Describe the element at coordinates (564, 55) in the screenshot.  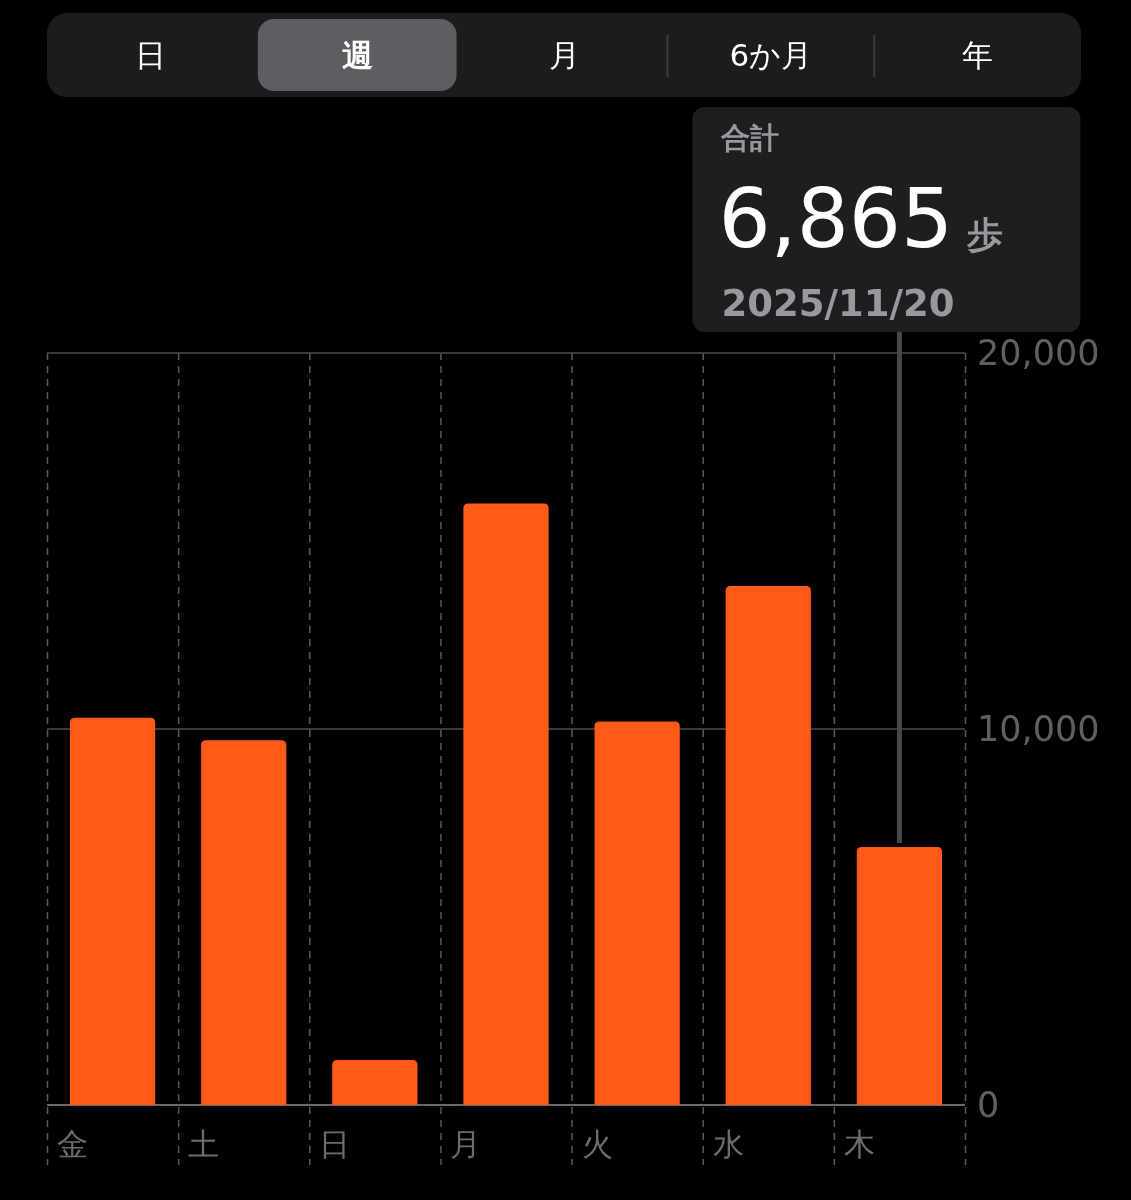
I see `text: 月` at that location.